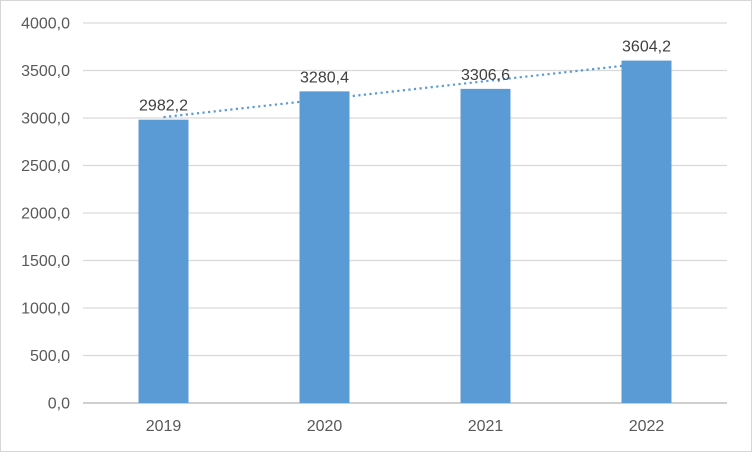 Image resolution: width=752 pixels, height=452 pixels. What do you see at coordinates (45, 309) in the screenshot?
I see `y-tick-label: 1000,0` at bounding box center [45, 309].